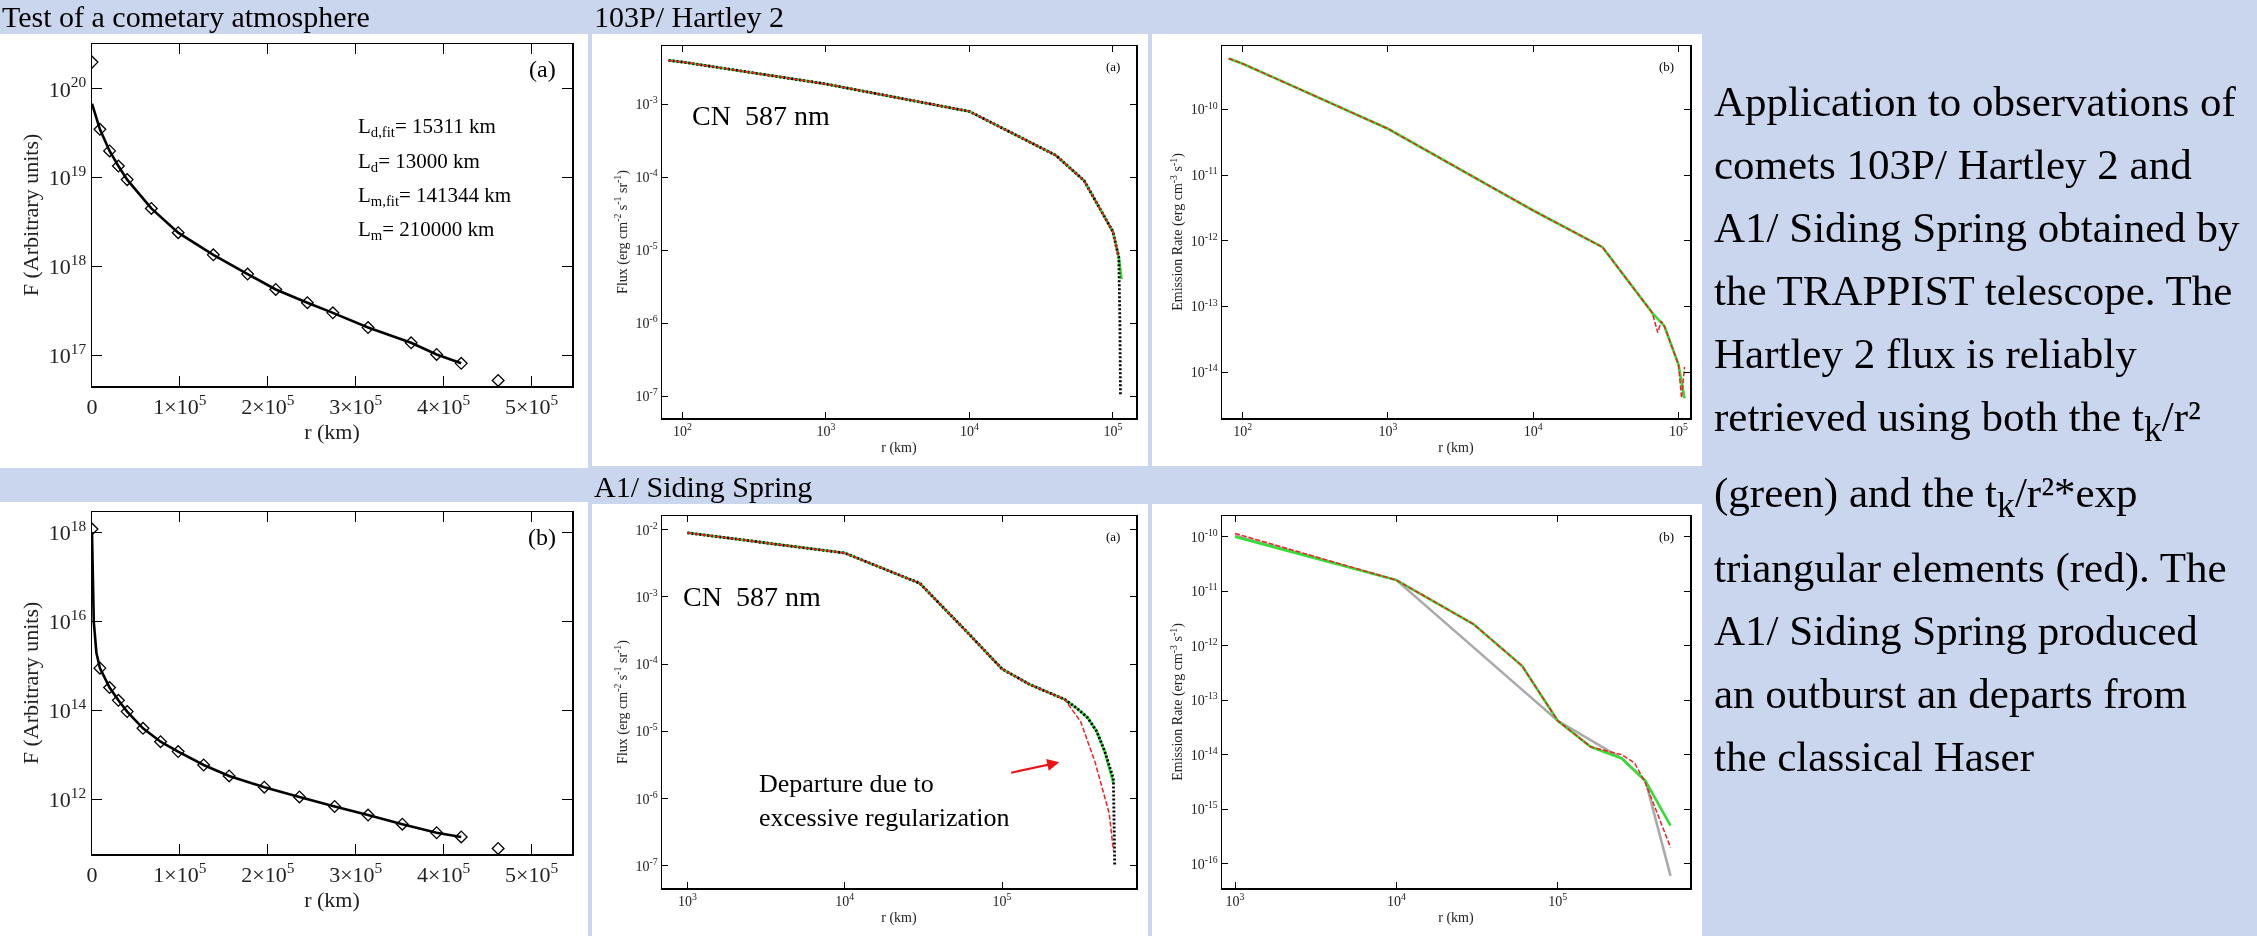 This screenshot has width=2257, height=936. What do you see at coordinates (186, 17) in the screenshot?
I see `chart-title: Test of a cometary atmosphere` at bounding box center [186, 17].